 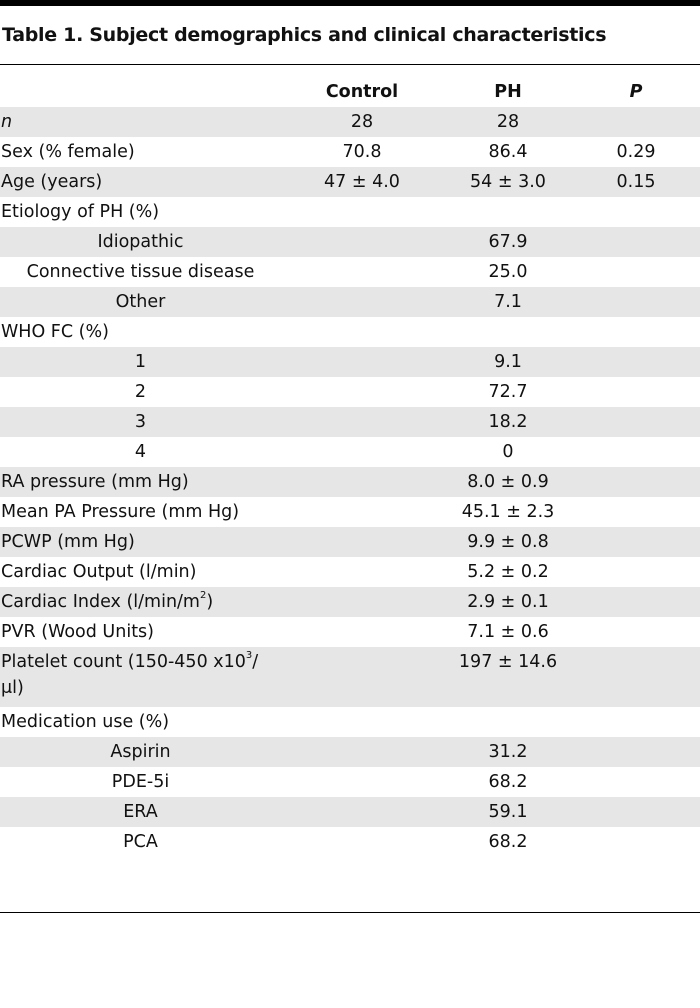 What do you see at coordinates (508, 152) in the screenshot?
I see `ph-value: 86.4` at bounding box center [508, 152].